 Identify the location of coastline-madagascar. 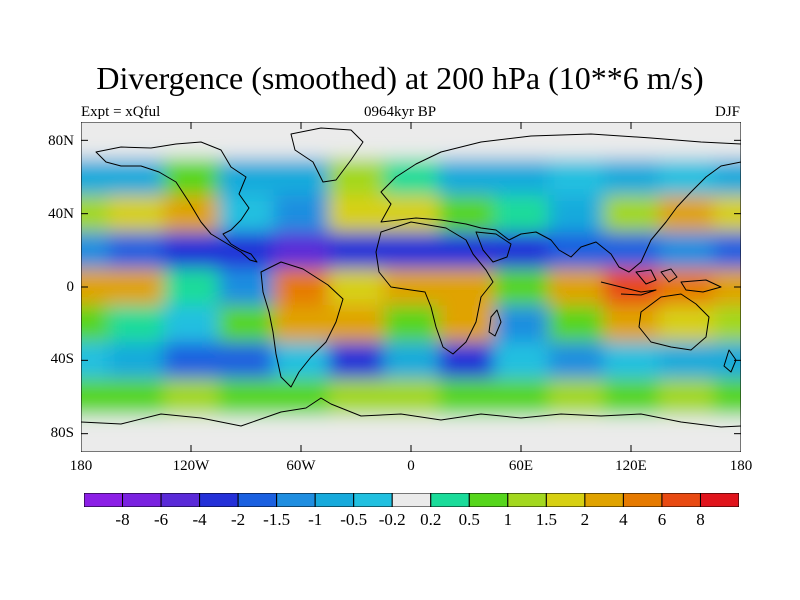
(495, 323).